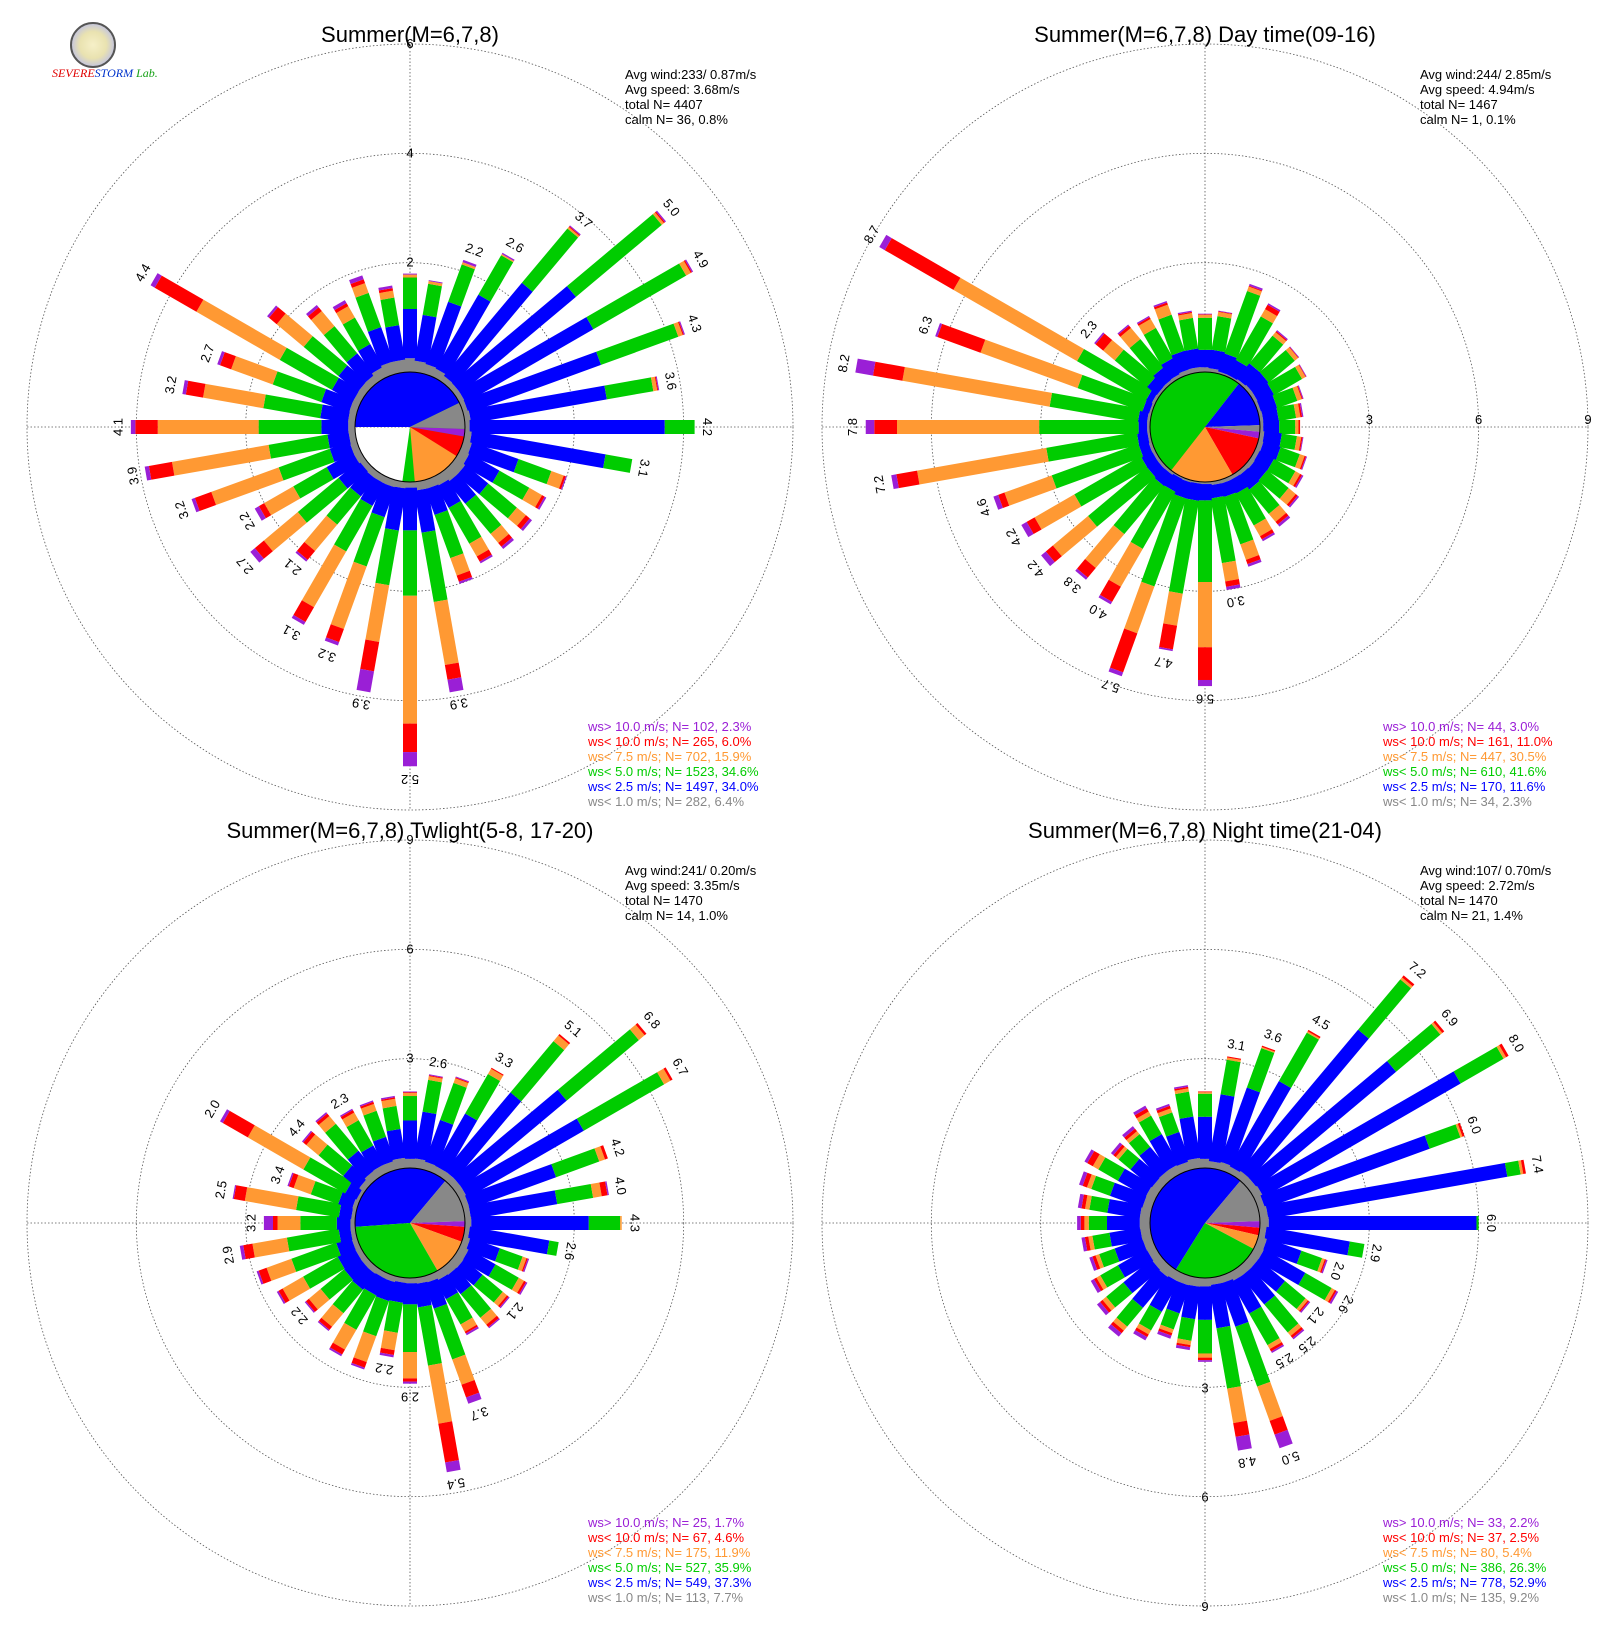 The height and width of the screenshot is (1640, 1620). What do you see at coordinates (456, 1484) in the screenshot?
I see `bar-value-label: 5.4` at bounding box center [456, 1484].